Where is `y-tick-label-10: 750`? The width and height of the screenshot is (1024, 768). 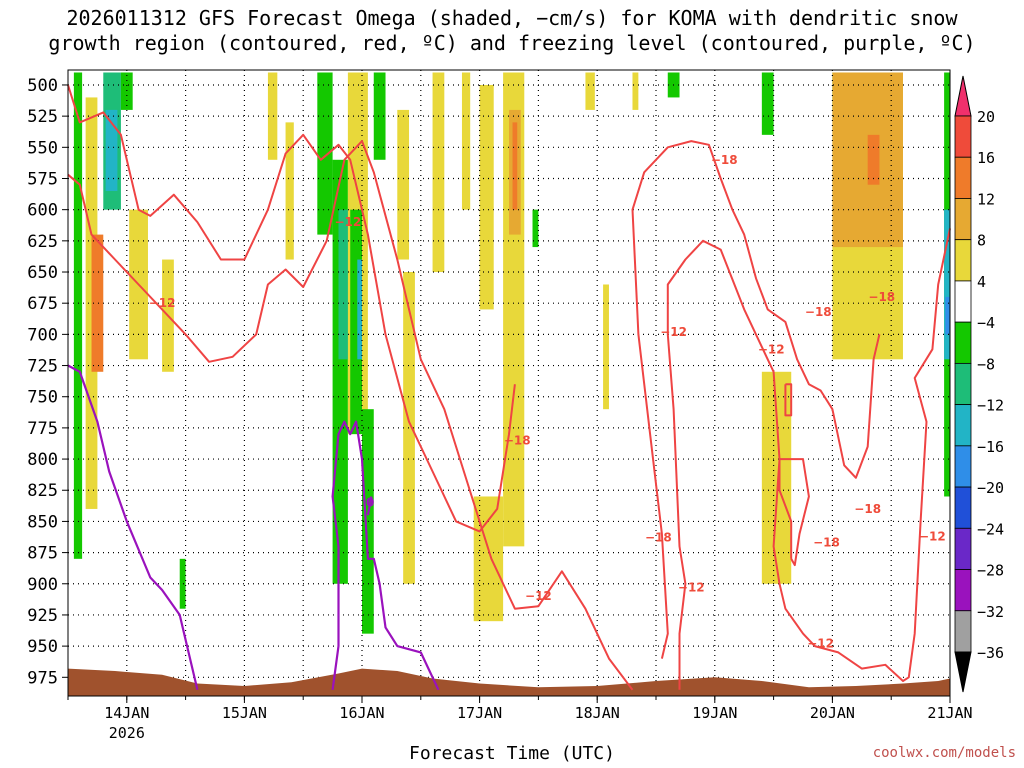
y-tick-label-10: 750 is located at coordinates (42, 398).